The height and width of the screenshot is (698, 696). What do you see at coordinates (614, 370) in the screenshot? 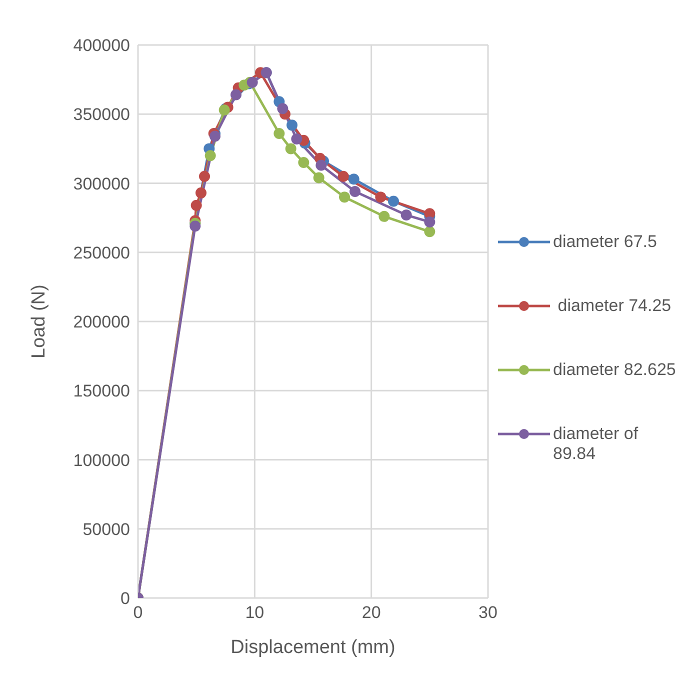
I see `legend-label: diameter 82.625` at bounding box center [614, 370].